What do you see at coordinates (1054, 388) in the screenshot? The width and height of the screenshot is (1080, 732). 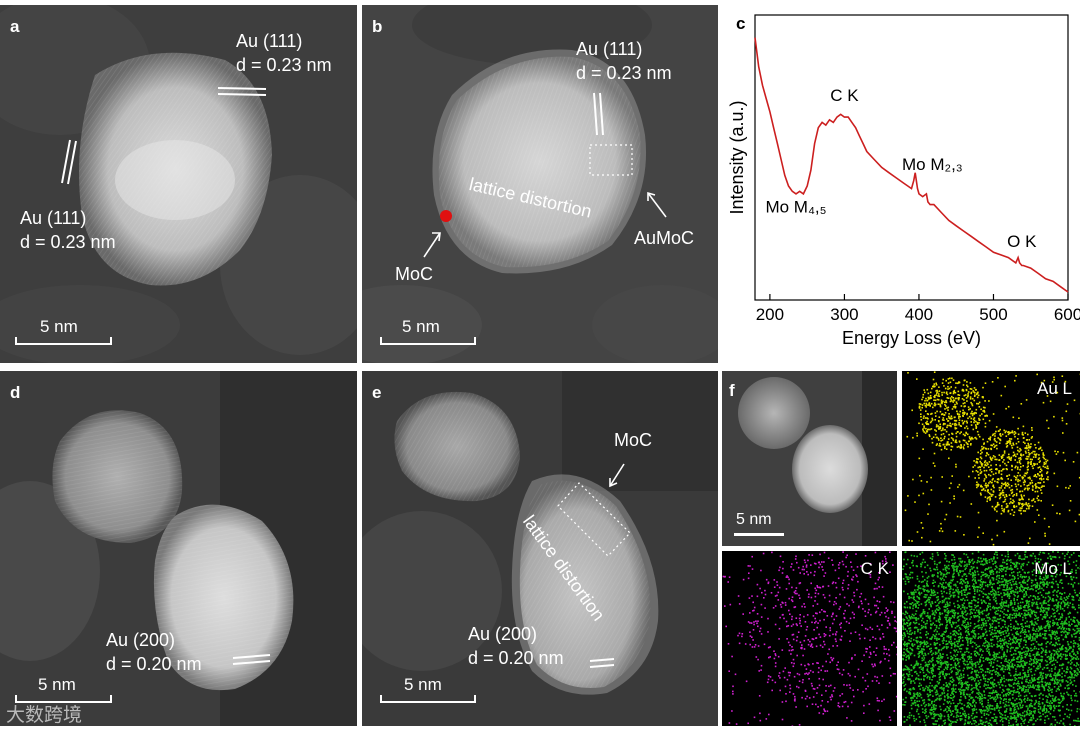 I see `map-au-label: Au L` at bounding box center [1054, 388].